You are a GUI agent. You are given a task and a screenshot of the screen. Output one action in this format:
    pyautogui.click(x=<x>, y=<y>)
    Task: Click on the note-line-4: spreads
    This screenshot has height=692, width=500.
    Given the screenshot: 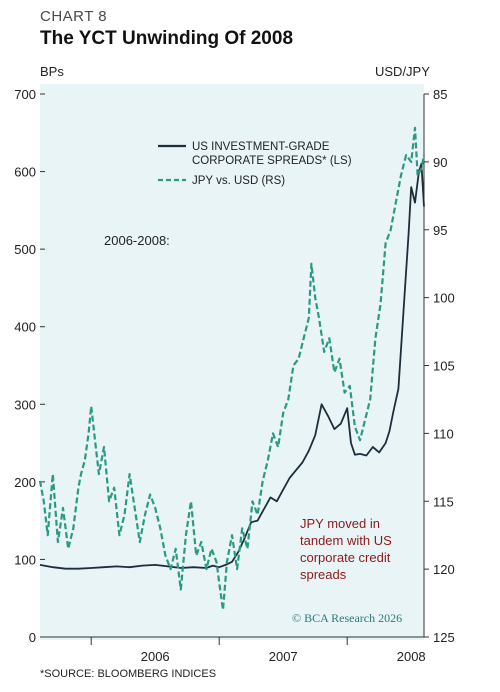 What is the action you would take?
    pyautogui.click(x=323, y=574)
    